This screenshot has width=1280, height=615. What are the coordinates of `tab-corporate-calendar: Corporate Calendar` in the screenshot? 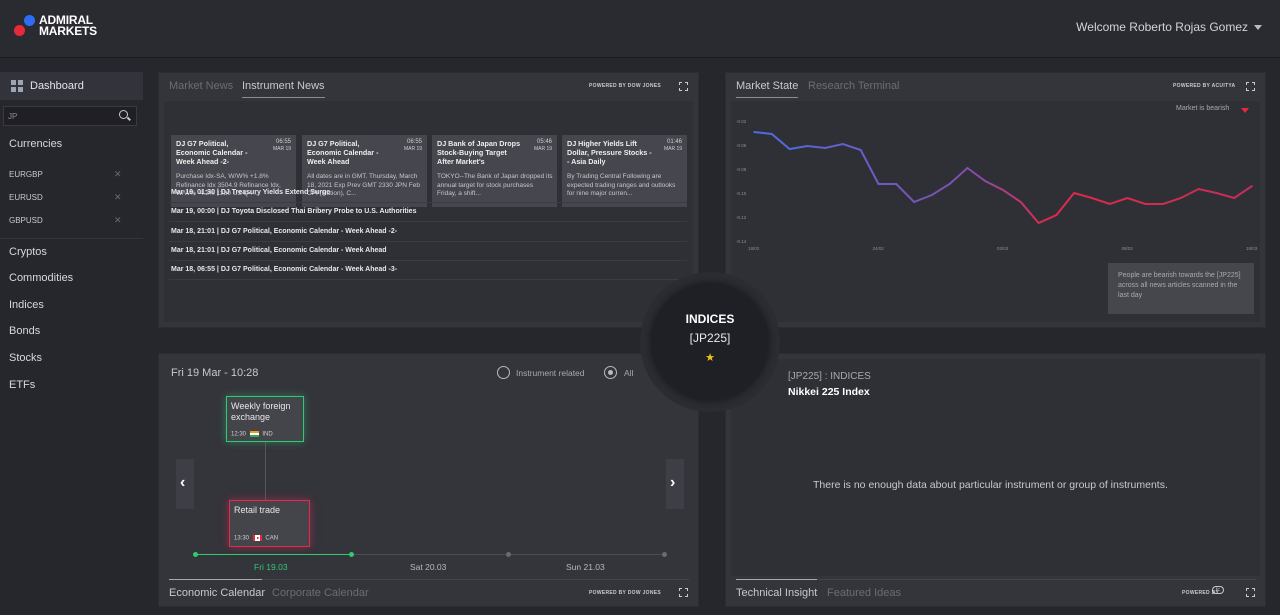 It's located at (320, 593).